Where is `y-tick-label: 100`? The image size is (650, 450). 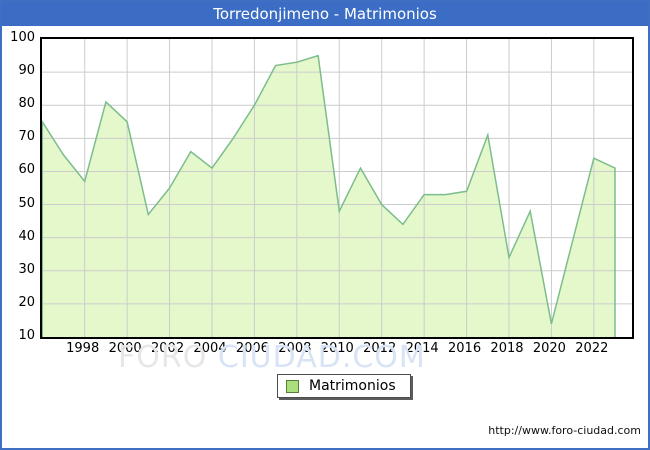 y-tick-label: 100 is located at coordinates (22, 37).